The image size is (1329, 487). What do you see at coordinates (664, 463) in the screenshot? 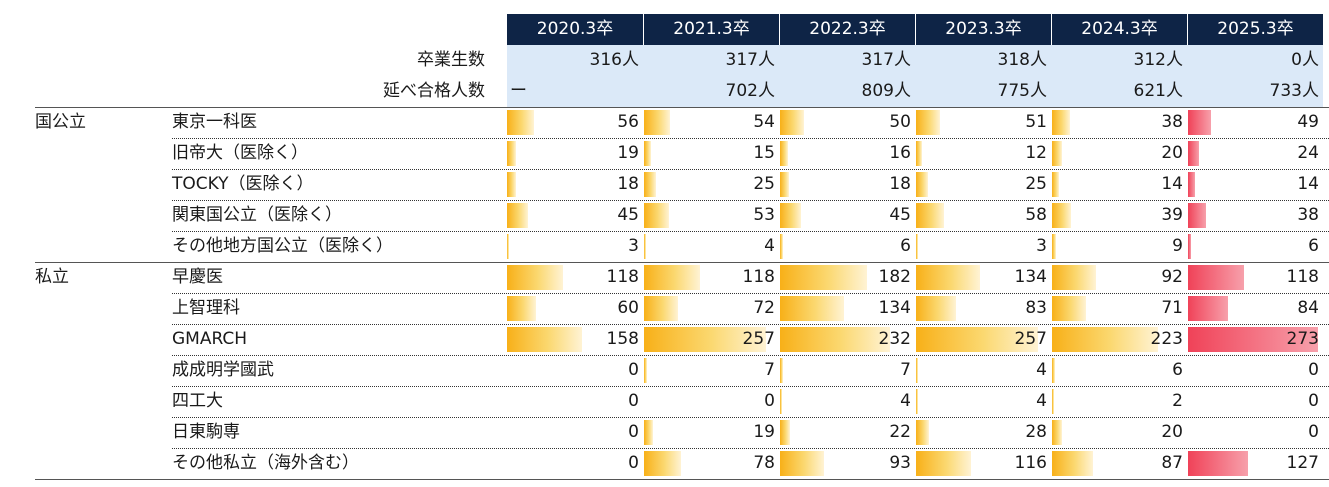
I see `table-row: その他私立（海外含む） 0 78 93 116 87 127` at bounding box center [664, 463].